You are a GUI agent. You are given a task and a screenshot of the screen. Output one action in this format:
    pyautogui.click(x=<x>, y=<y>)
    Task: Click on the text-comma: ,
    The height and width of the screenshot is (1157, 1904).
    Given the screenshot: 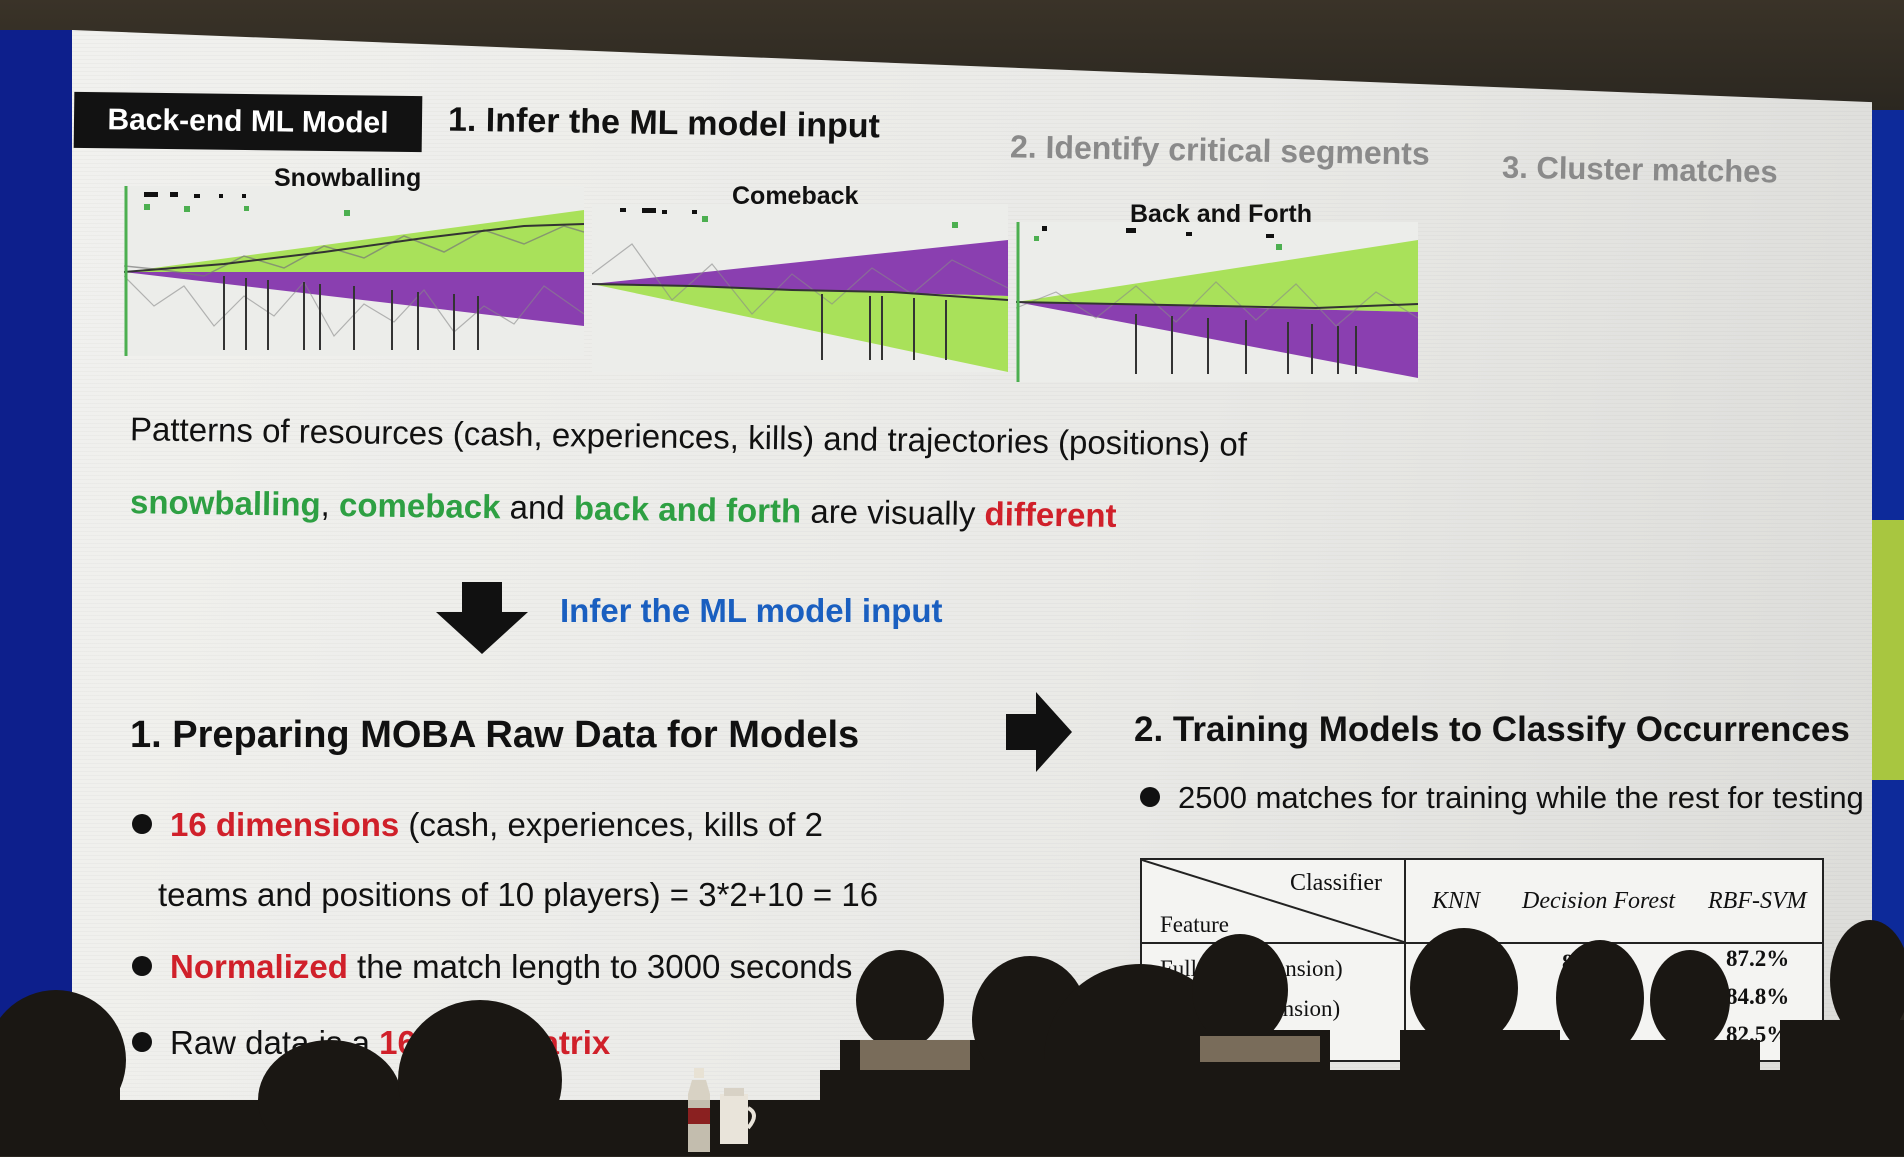 What is the action you would take?
    pyautogui.click(x=330, y=504)
    